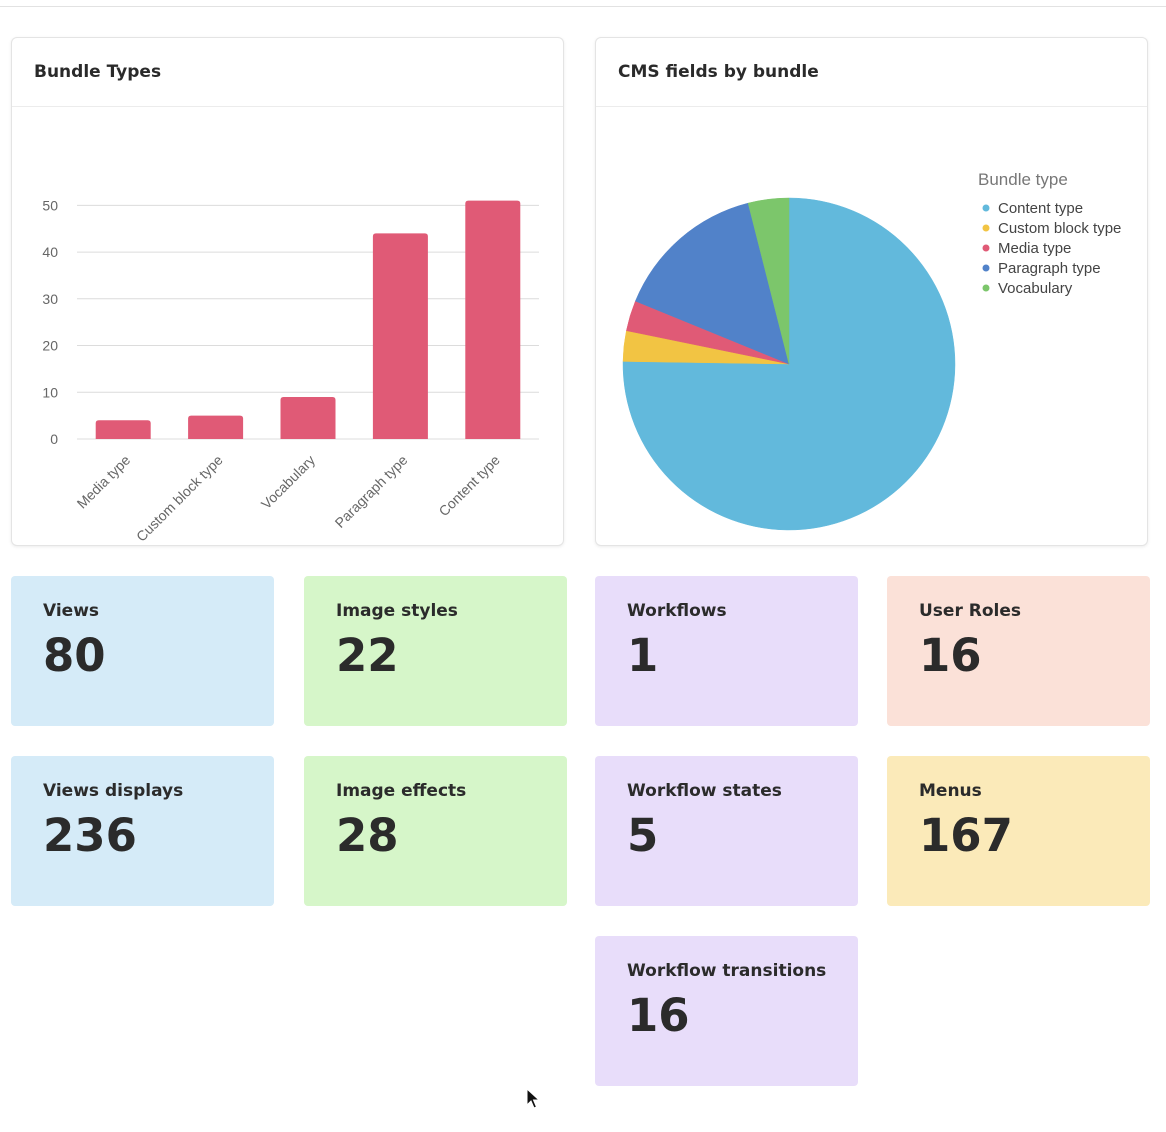  What do you see at coordinates (50, 299) in the screenshot?
I see `y-tick-label: 30` at bounding box center [50, 299].